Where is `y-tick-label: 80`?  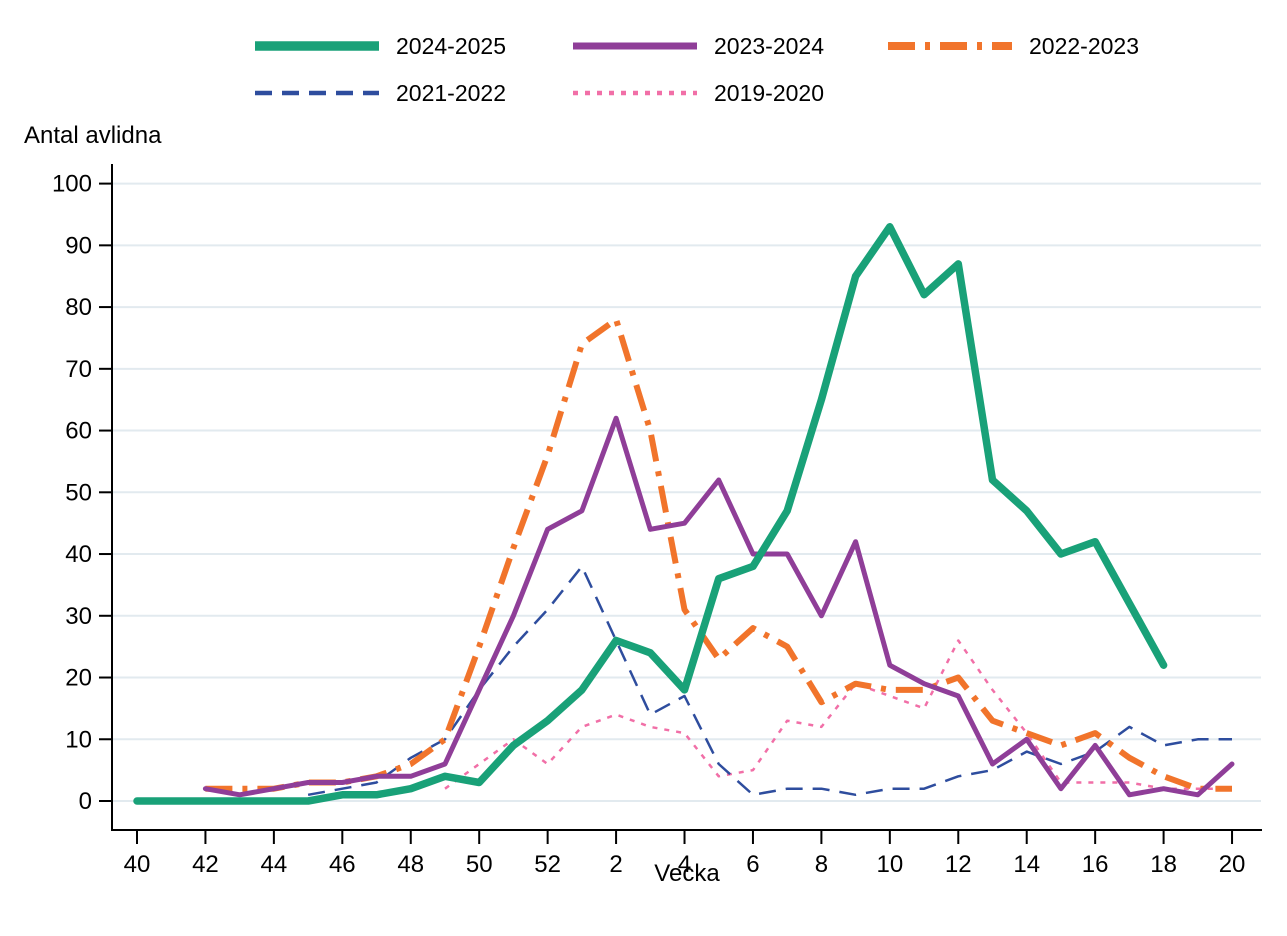
y-tick-label: 80 is located at coordinates (78, 307).